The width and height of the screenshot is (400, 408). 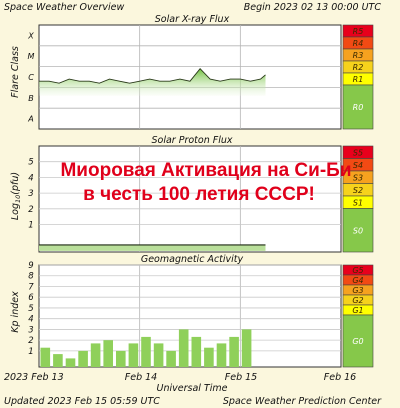 What do you see at coordinates (358, 177) in the screenshot?
I see `scale-label: S3` at bounding box center [358, 177].